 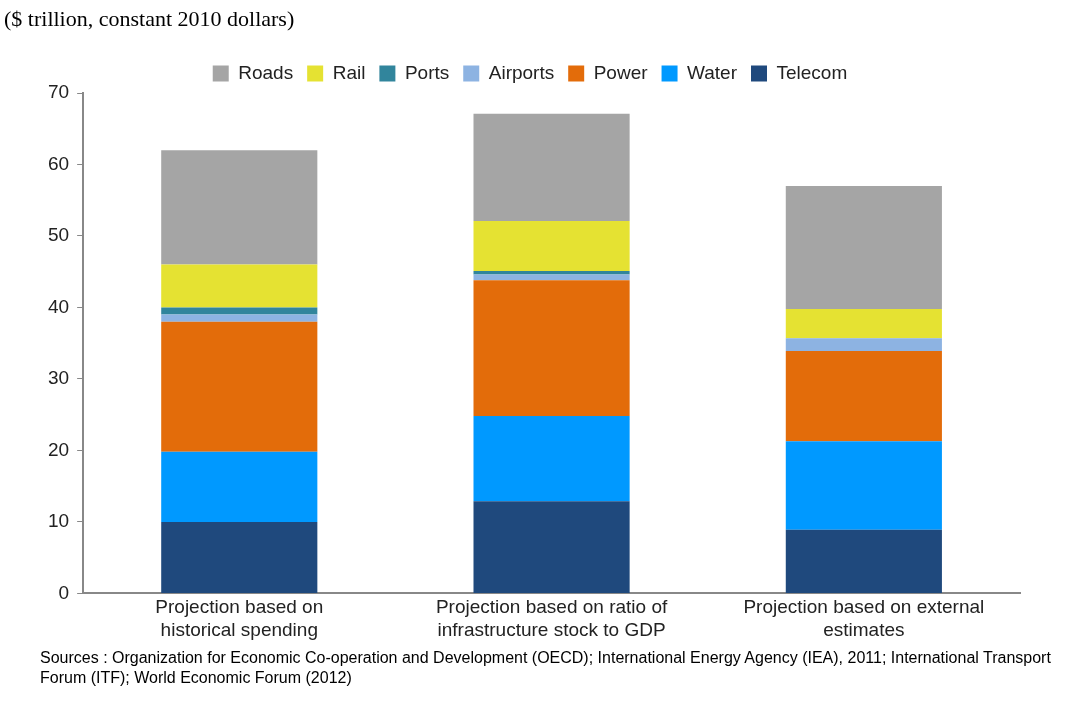 I want to click on legend-label: Water, so click(x=712, y=72).